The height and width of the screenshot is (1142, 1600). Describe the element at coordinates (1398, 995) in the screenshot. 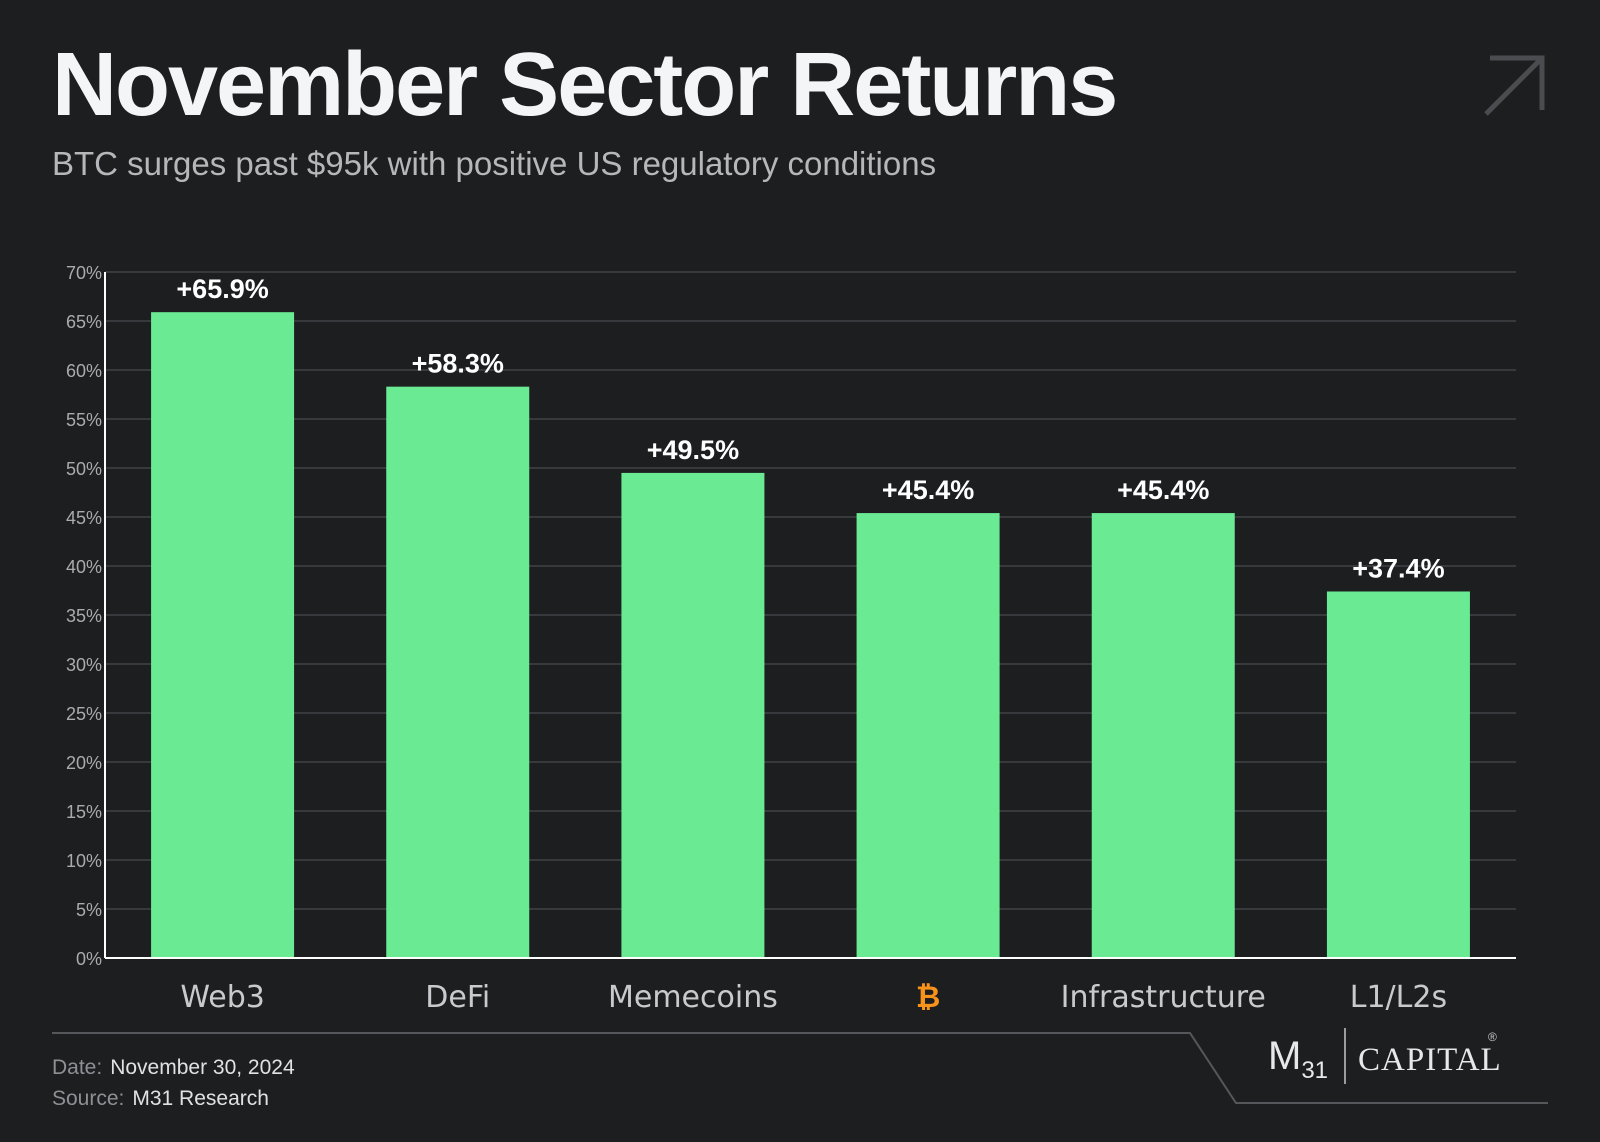

I see `category-label: L1/L2s` at that location.